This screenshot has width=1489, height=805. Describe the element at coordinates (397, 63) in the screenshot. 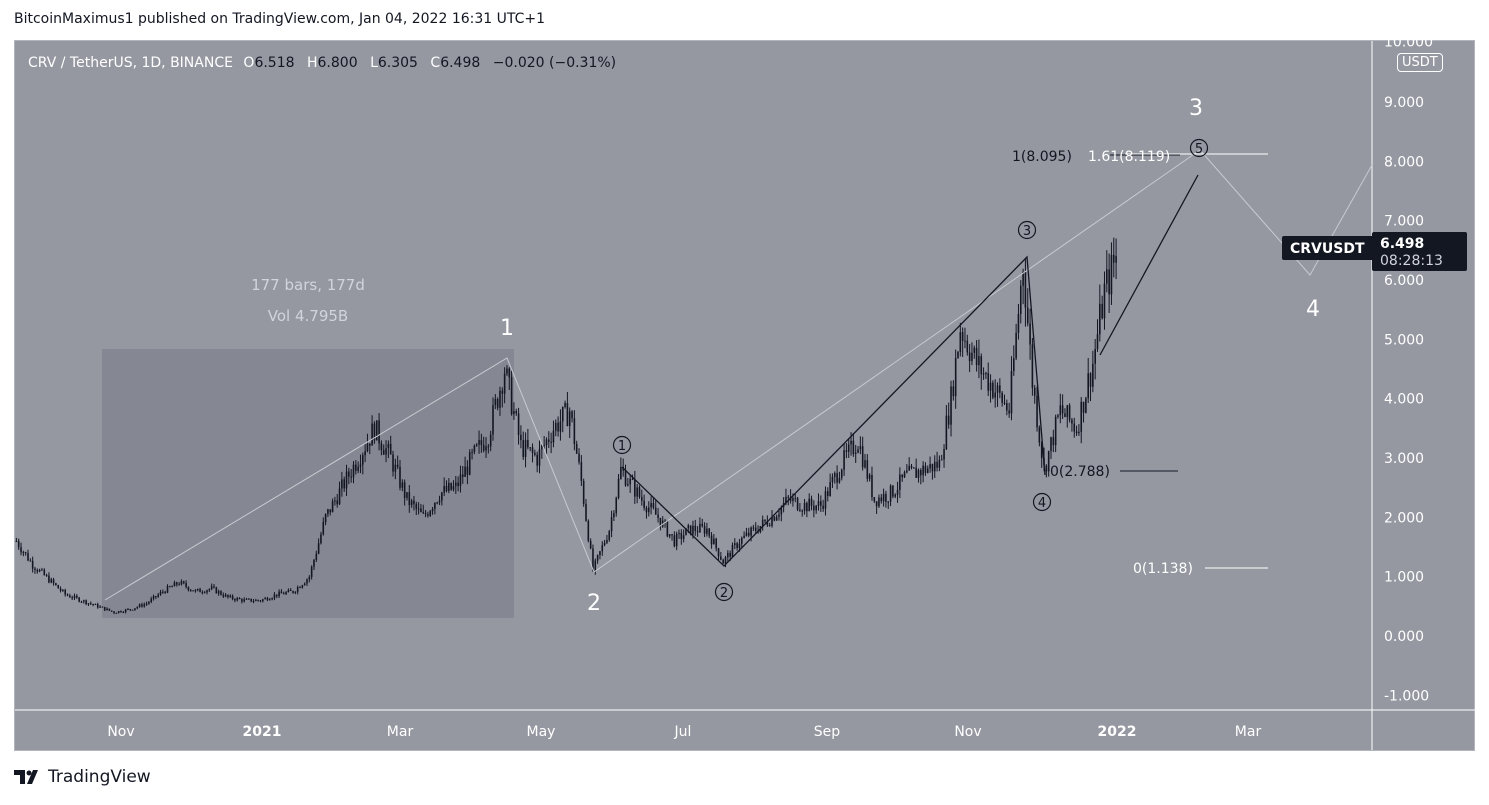

I see `low-value: 6.305` at that location.